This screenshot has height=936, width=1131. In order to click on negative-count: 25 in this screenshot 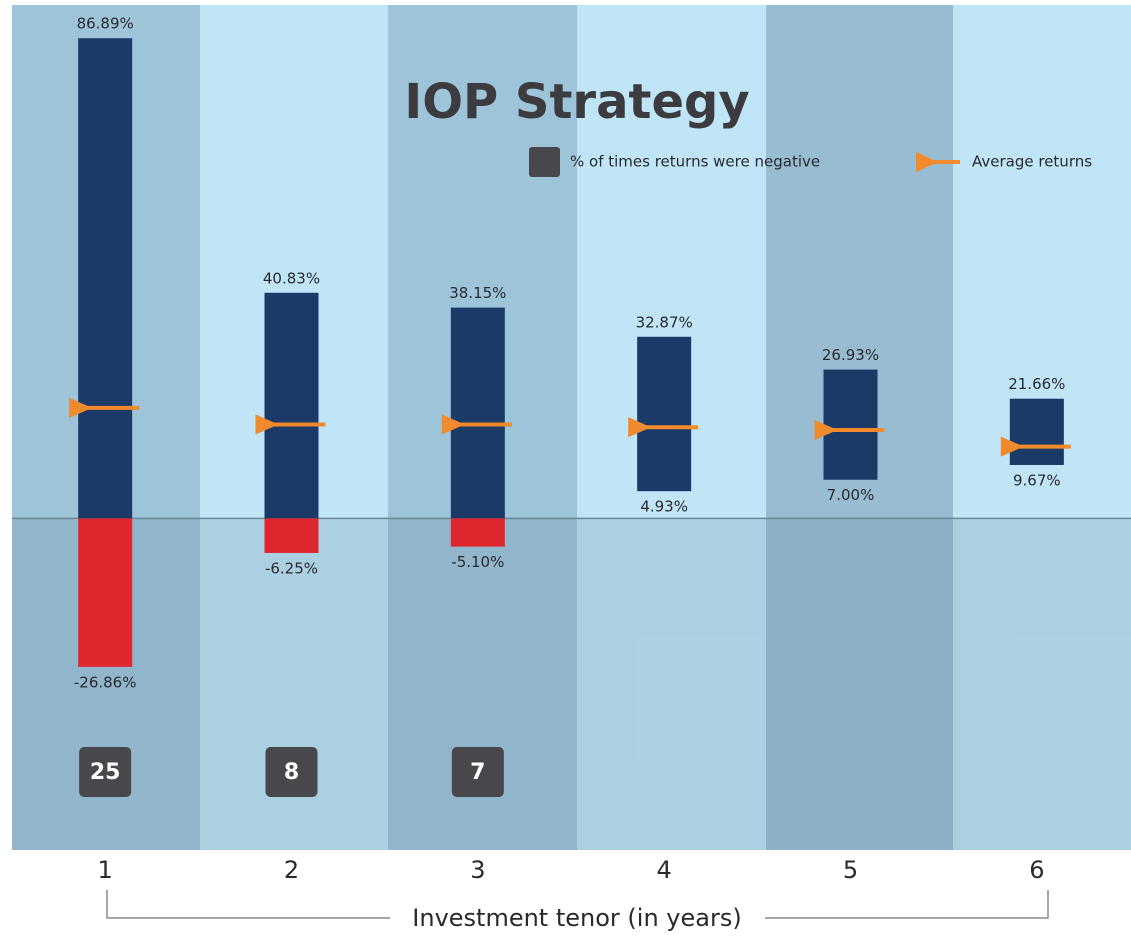, I will do `click(105, 772)`.